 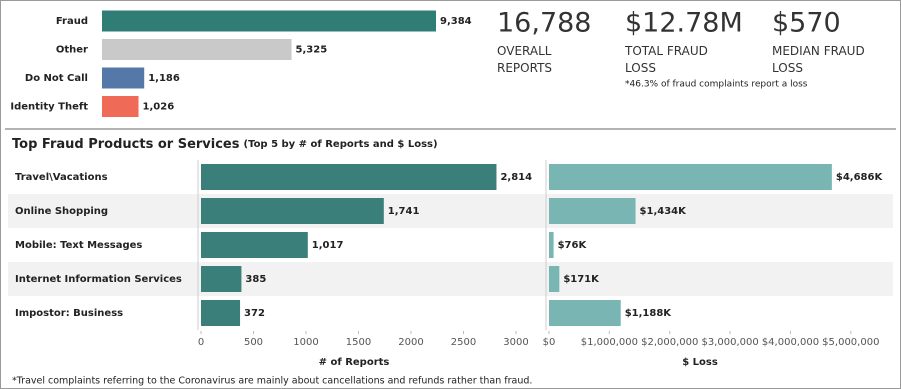 What do you see at coordinates (850, 342) in the screenshot?
I see `x-tick-label: $5,000,000` at bounding box center [850, 342].